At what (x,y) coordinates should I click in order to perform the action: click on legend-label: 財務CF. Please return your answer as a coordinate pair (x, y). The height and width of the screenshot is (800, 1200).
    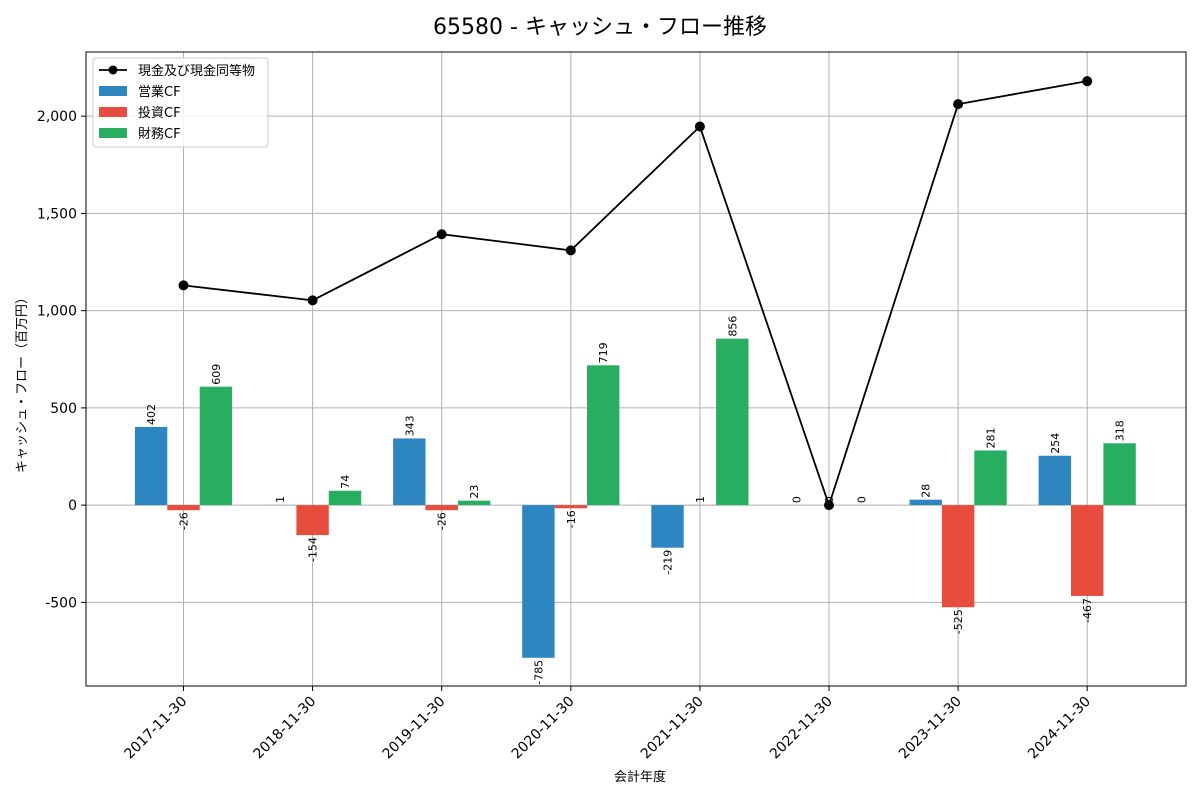
    Looking at the image, I should click on (159, 134).